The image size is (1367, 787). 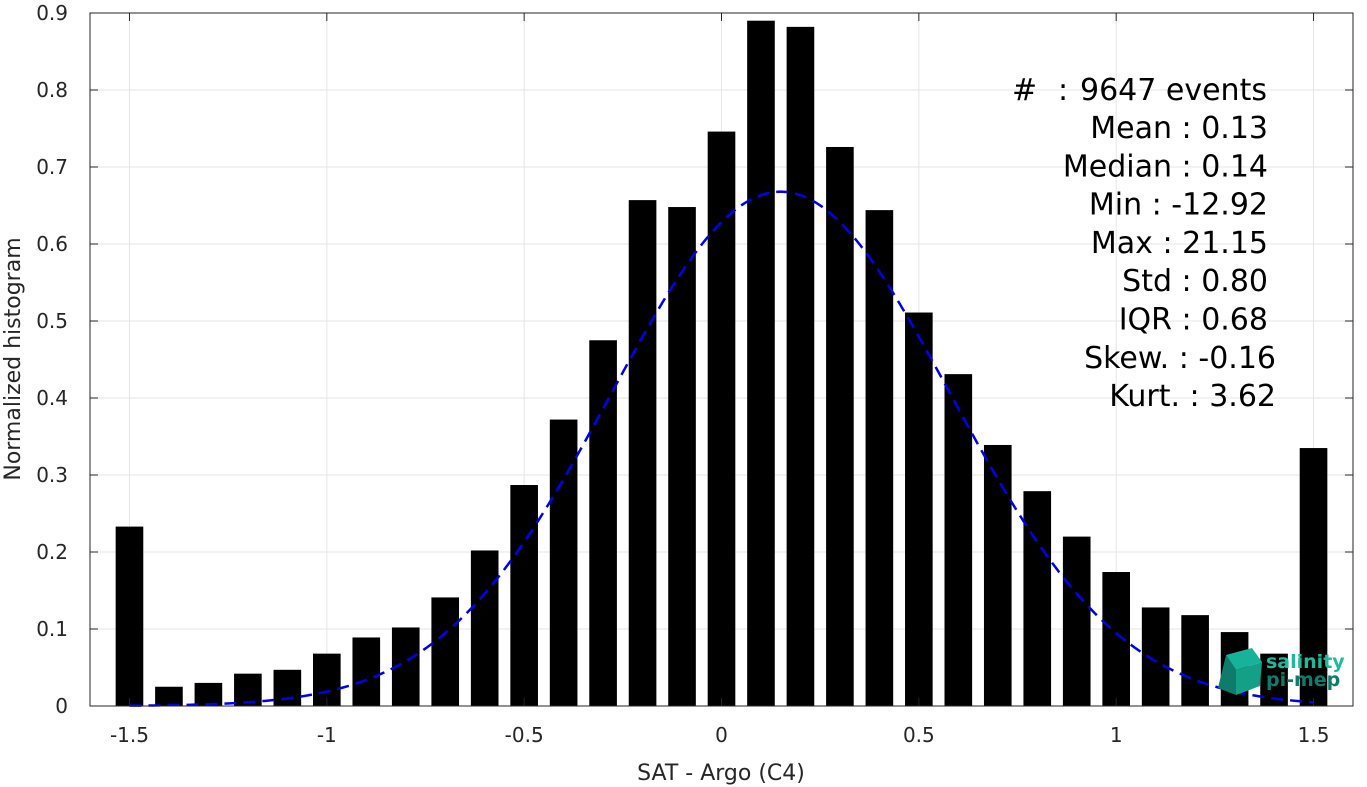 I want to click on logo-line-2: pi-mep, so click(x=1303, y=680).